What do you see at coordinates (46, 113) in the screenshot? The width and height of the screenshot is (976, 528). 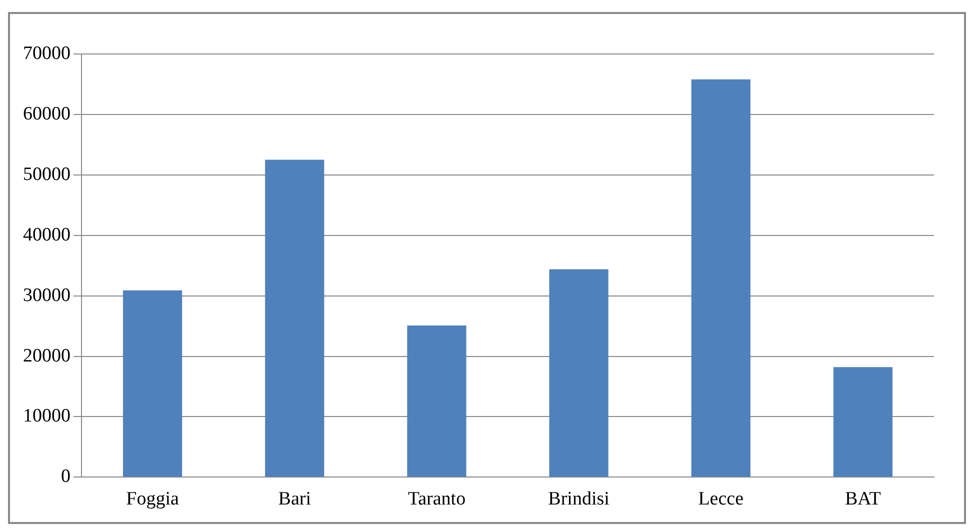 I see `y-tick-label: 60000` at bounding box center [46, 113].